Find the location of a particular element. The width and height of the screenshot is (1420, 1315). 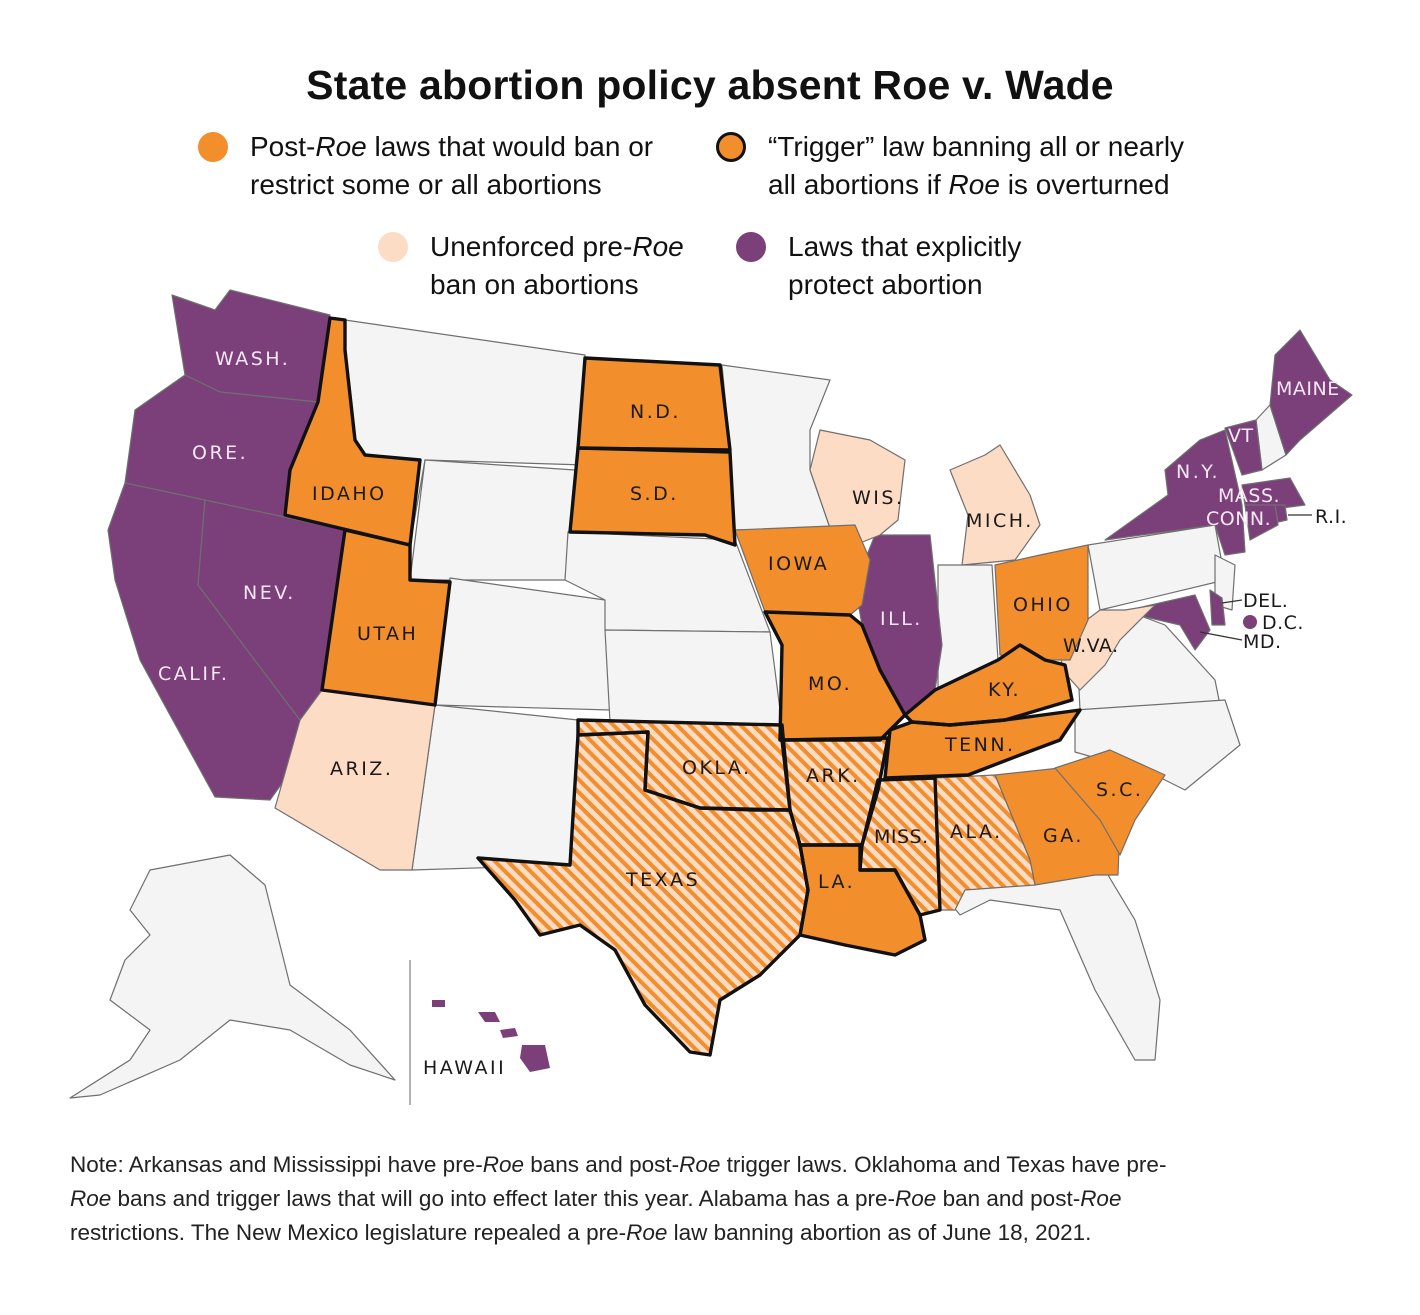

label-conn: CONN. is located at coordinates (1238, 519).